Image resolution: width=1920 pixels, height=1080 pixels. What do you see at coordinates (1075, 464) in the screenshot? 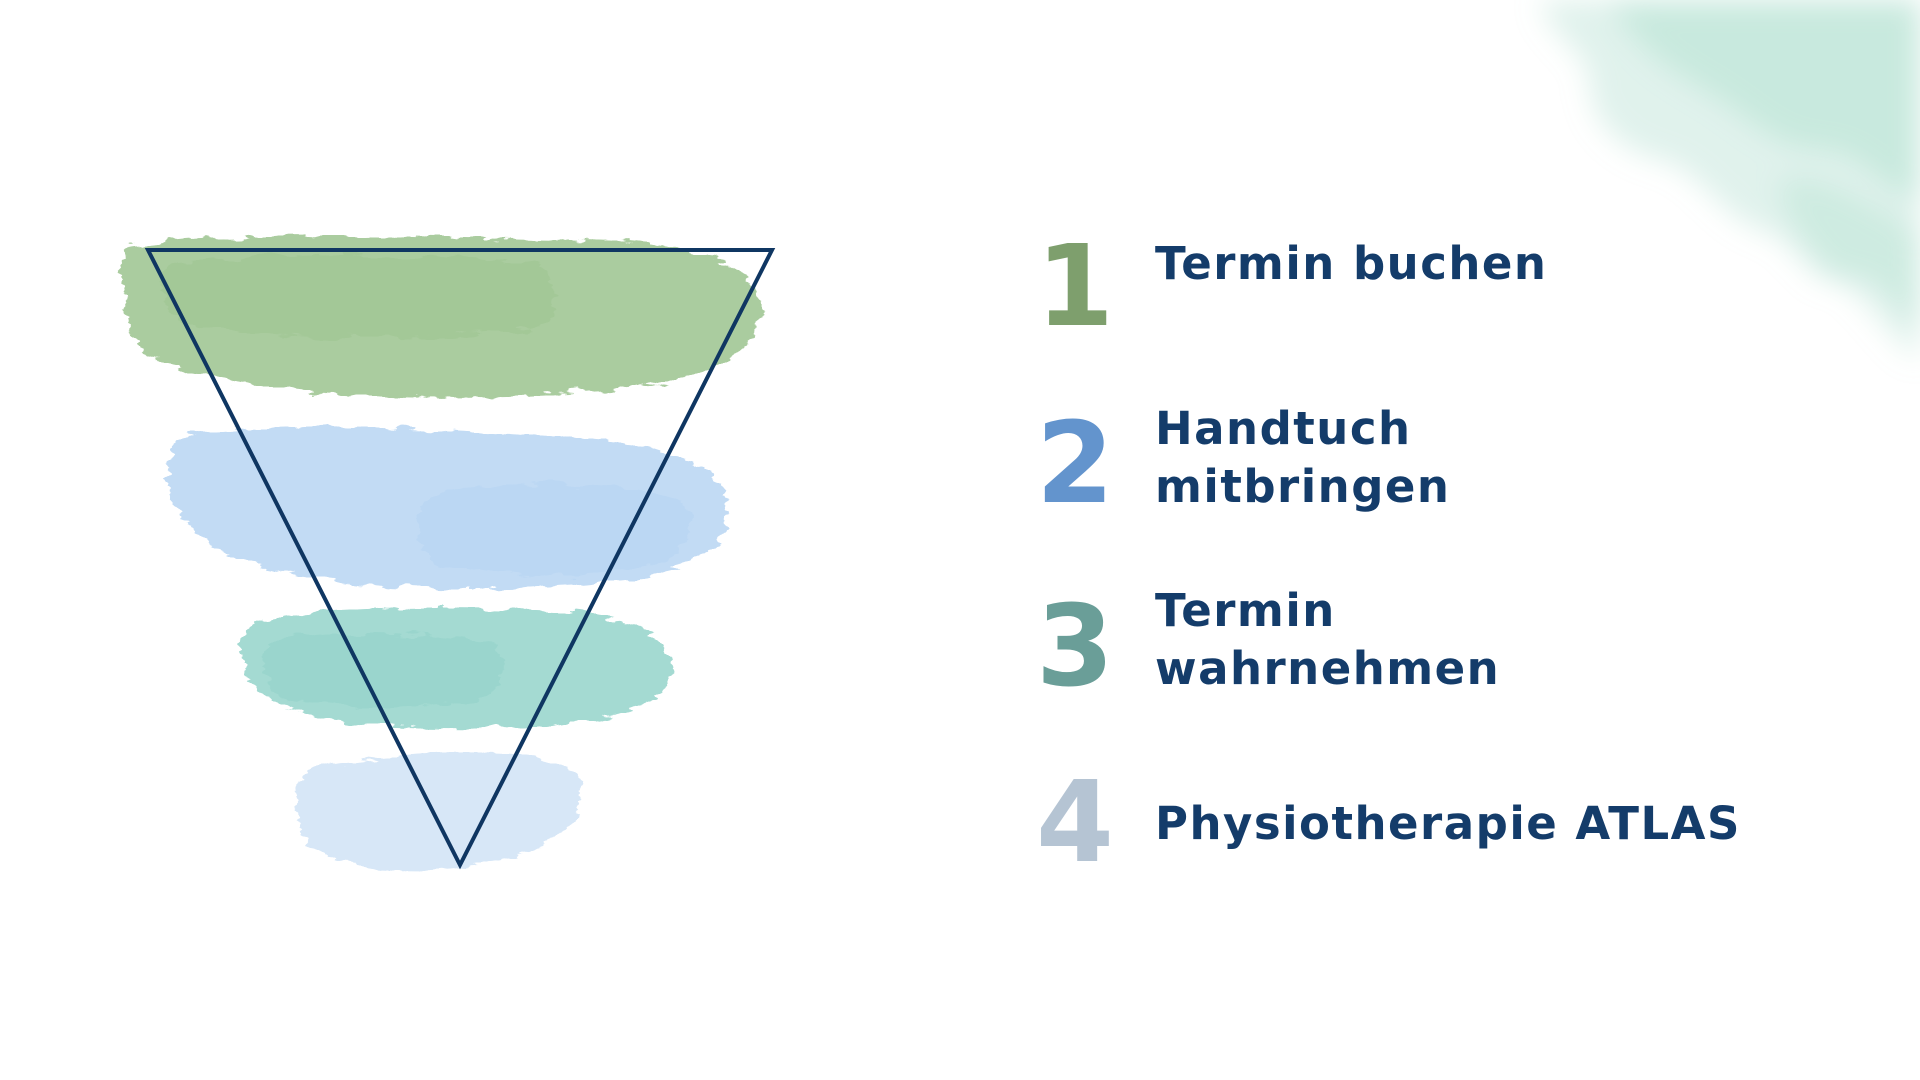
I see `step-number: 2` at bounding box center [1075, 464].